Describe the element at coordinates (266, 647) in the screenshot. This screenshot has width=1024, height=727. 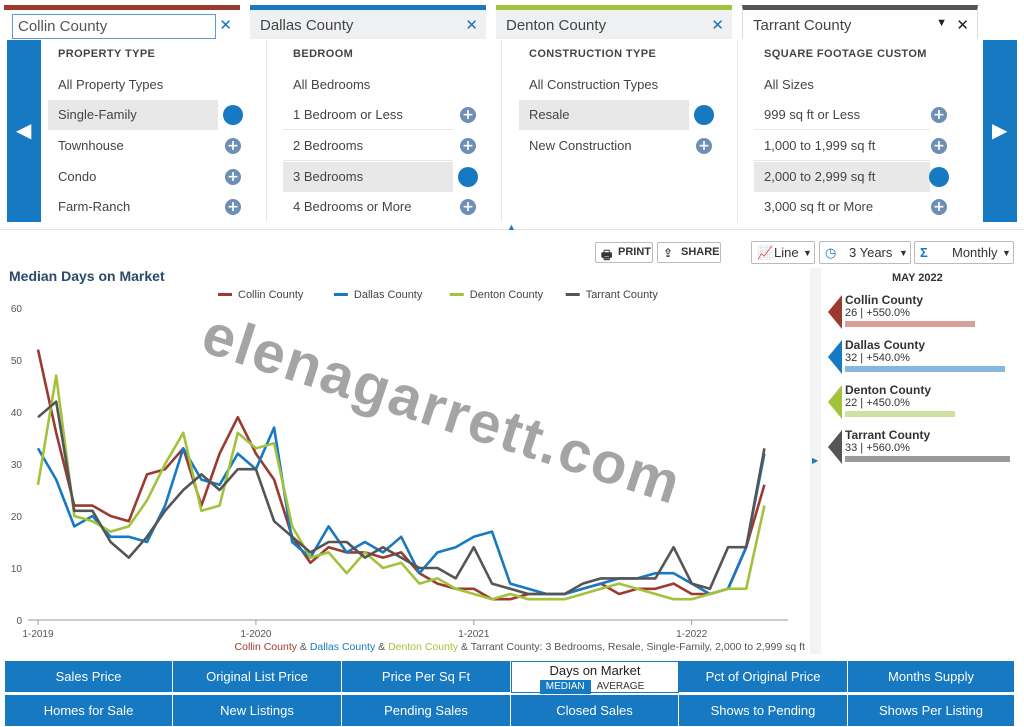
I see `footnote-county: Collin County` at that location.